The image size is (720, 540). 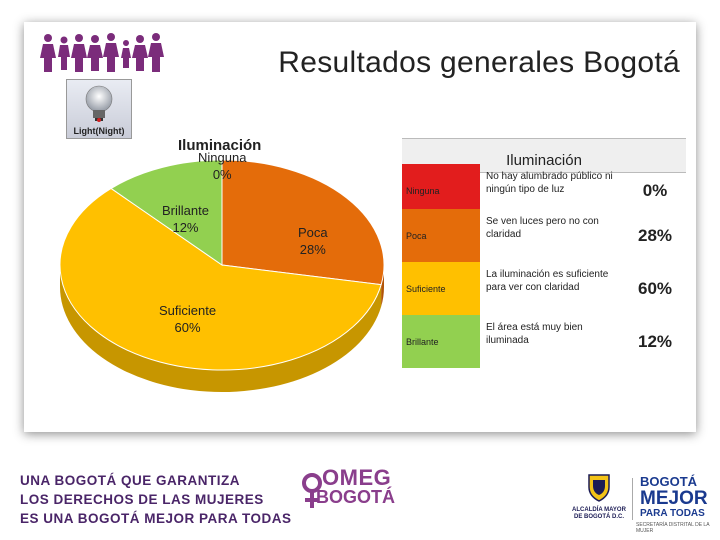 I want to click on description-cell: El área está muy bien iluminada, so click(x=534, y=334).